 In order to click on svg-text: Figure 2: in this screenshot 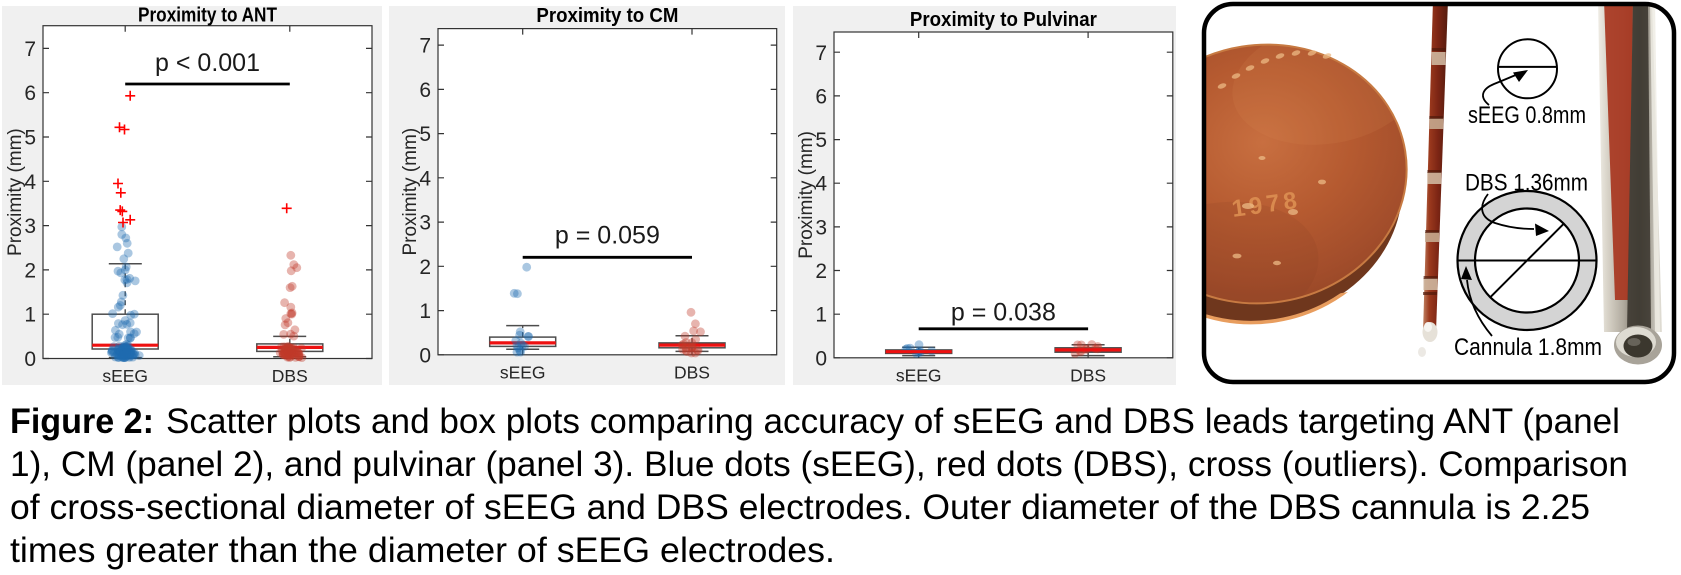, I will do `click(82, 421)`.